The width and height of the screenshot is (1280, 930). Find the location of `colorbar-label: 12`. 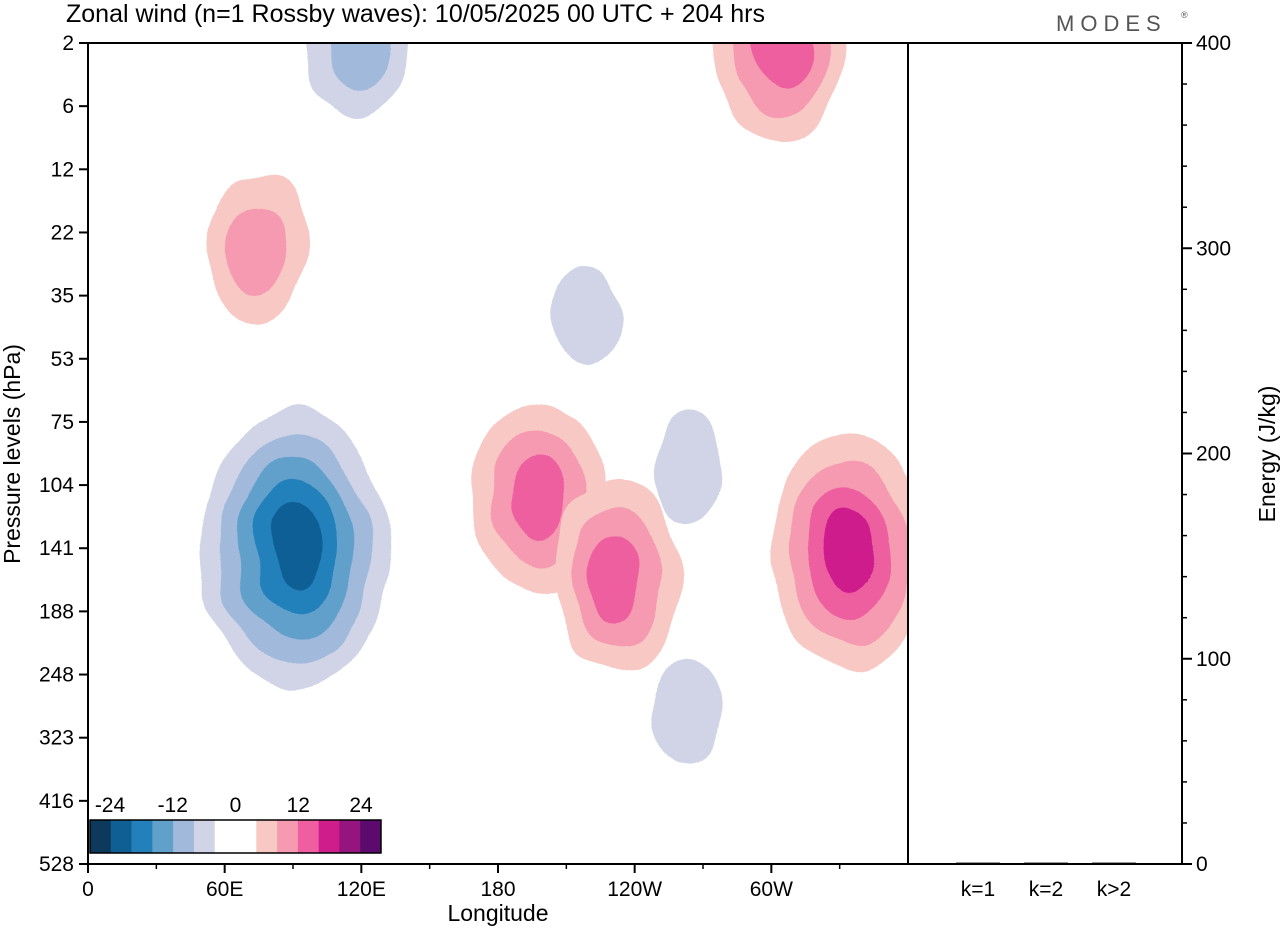

colorbar-label: 12 is located at coordinates (298, 805).